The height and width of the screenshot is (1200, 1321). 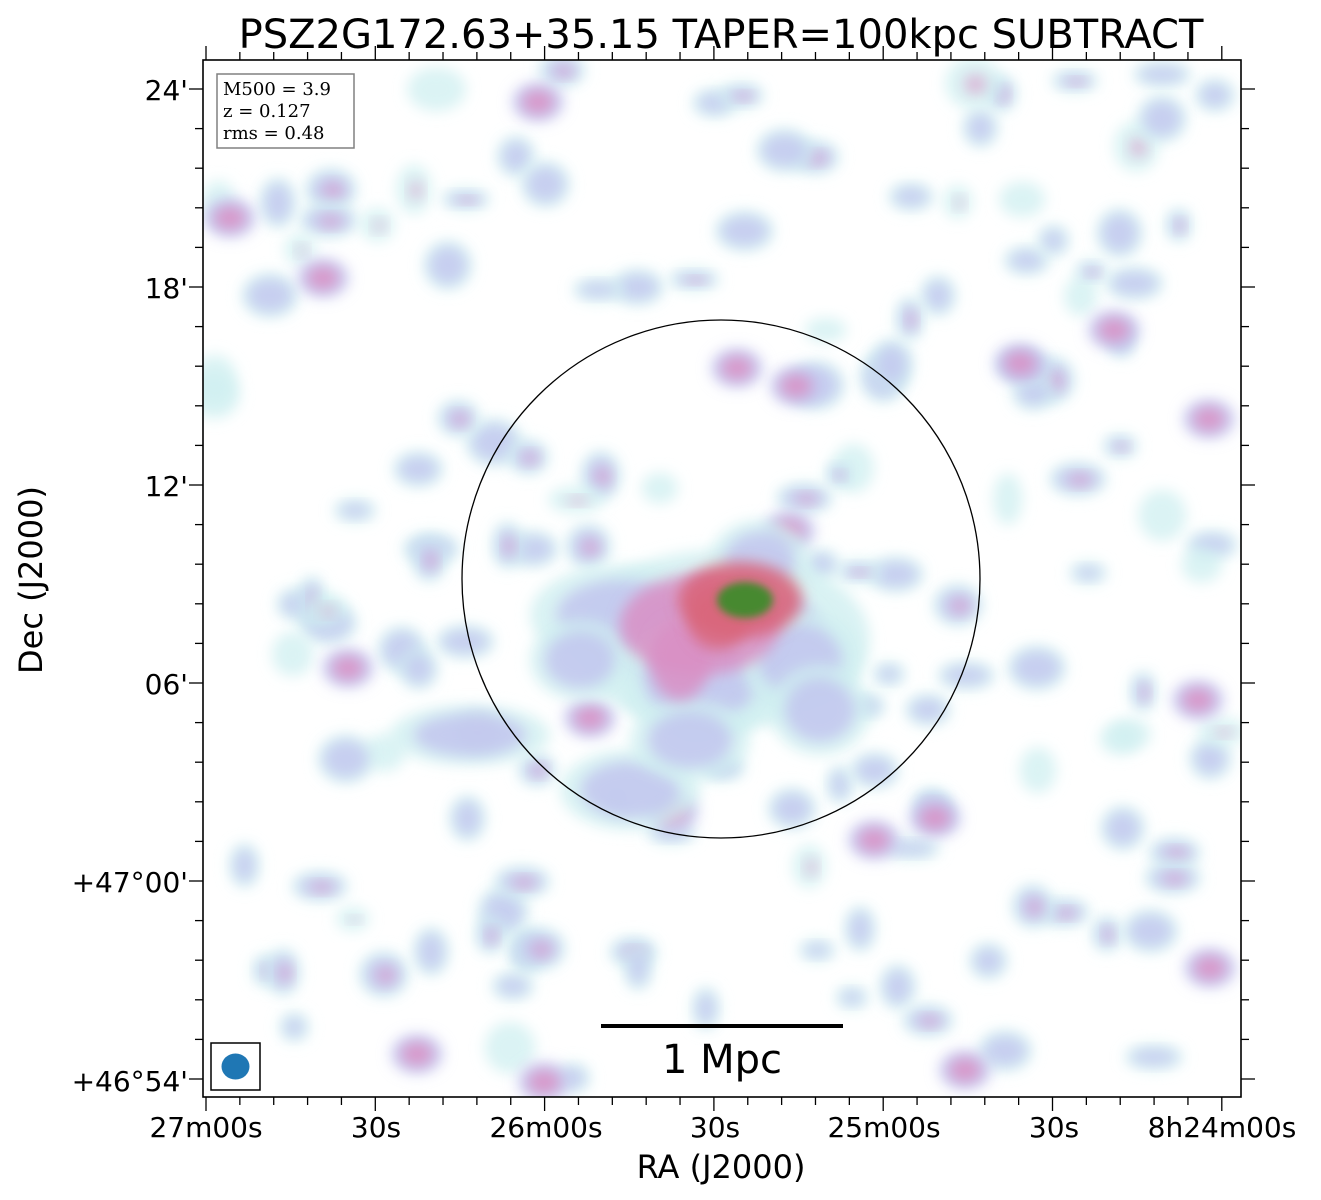 I want to click on info-box: M500 = 3.9 z = 0.127 rms = 0.48, so click(x=285, y=111).